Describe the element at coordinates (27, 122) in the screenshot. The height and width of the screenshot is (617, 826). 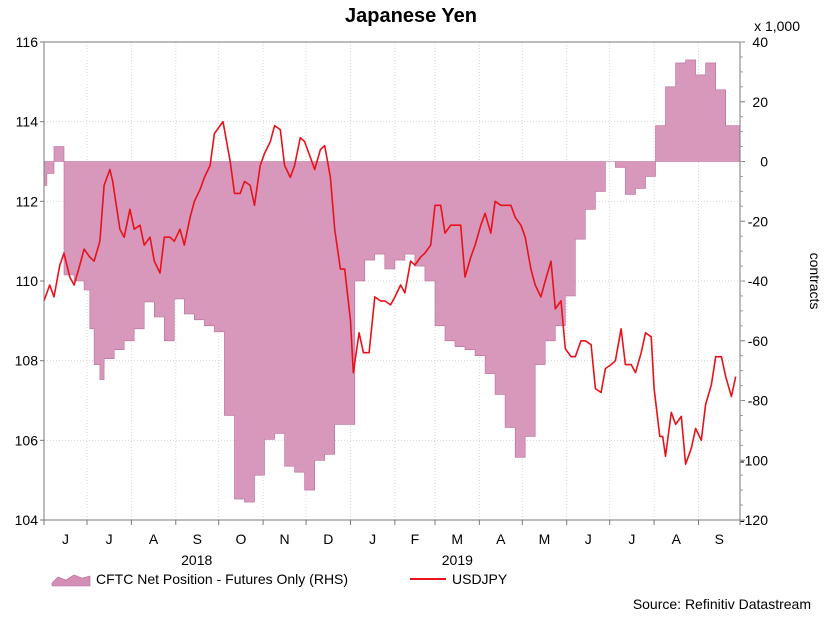
I see `left-tick-label: 114` at that location.